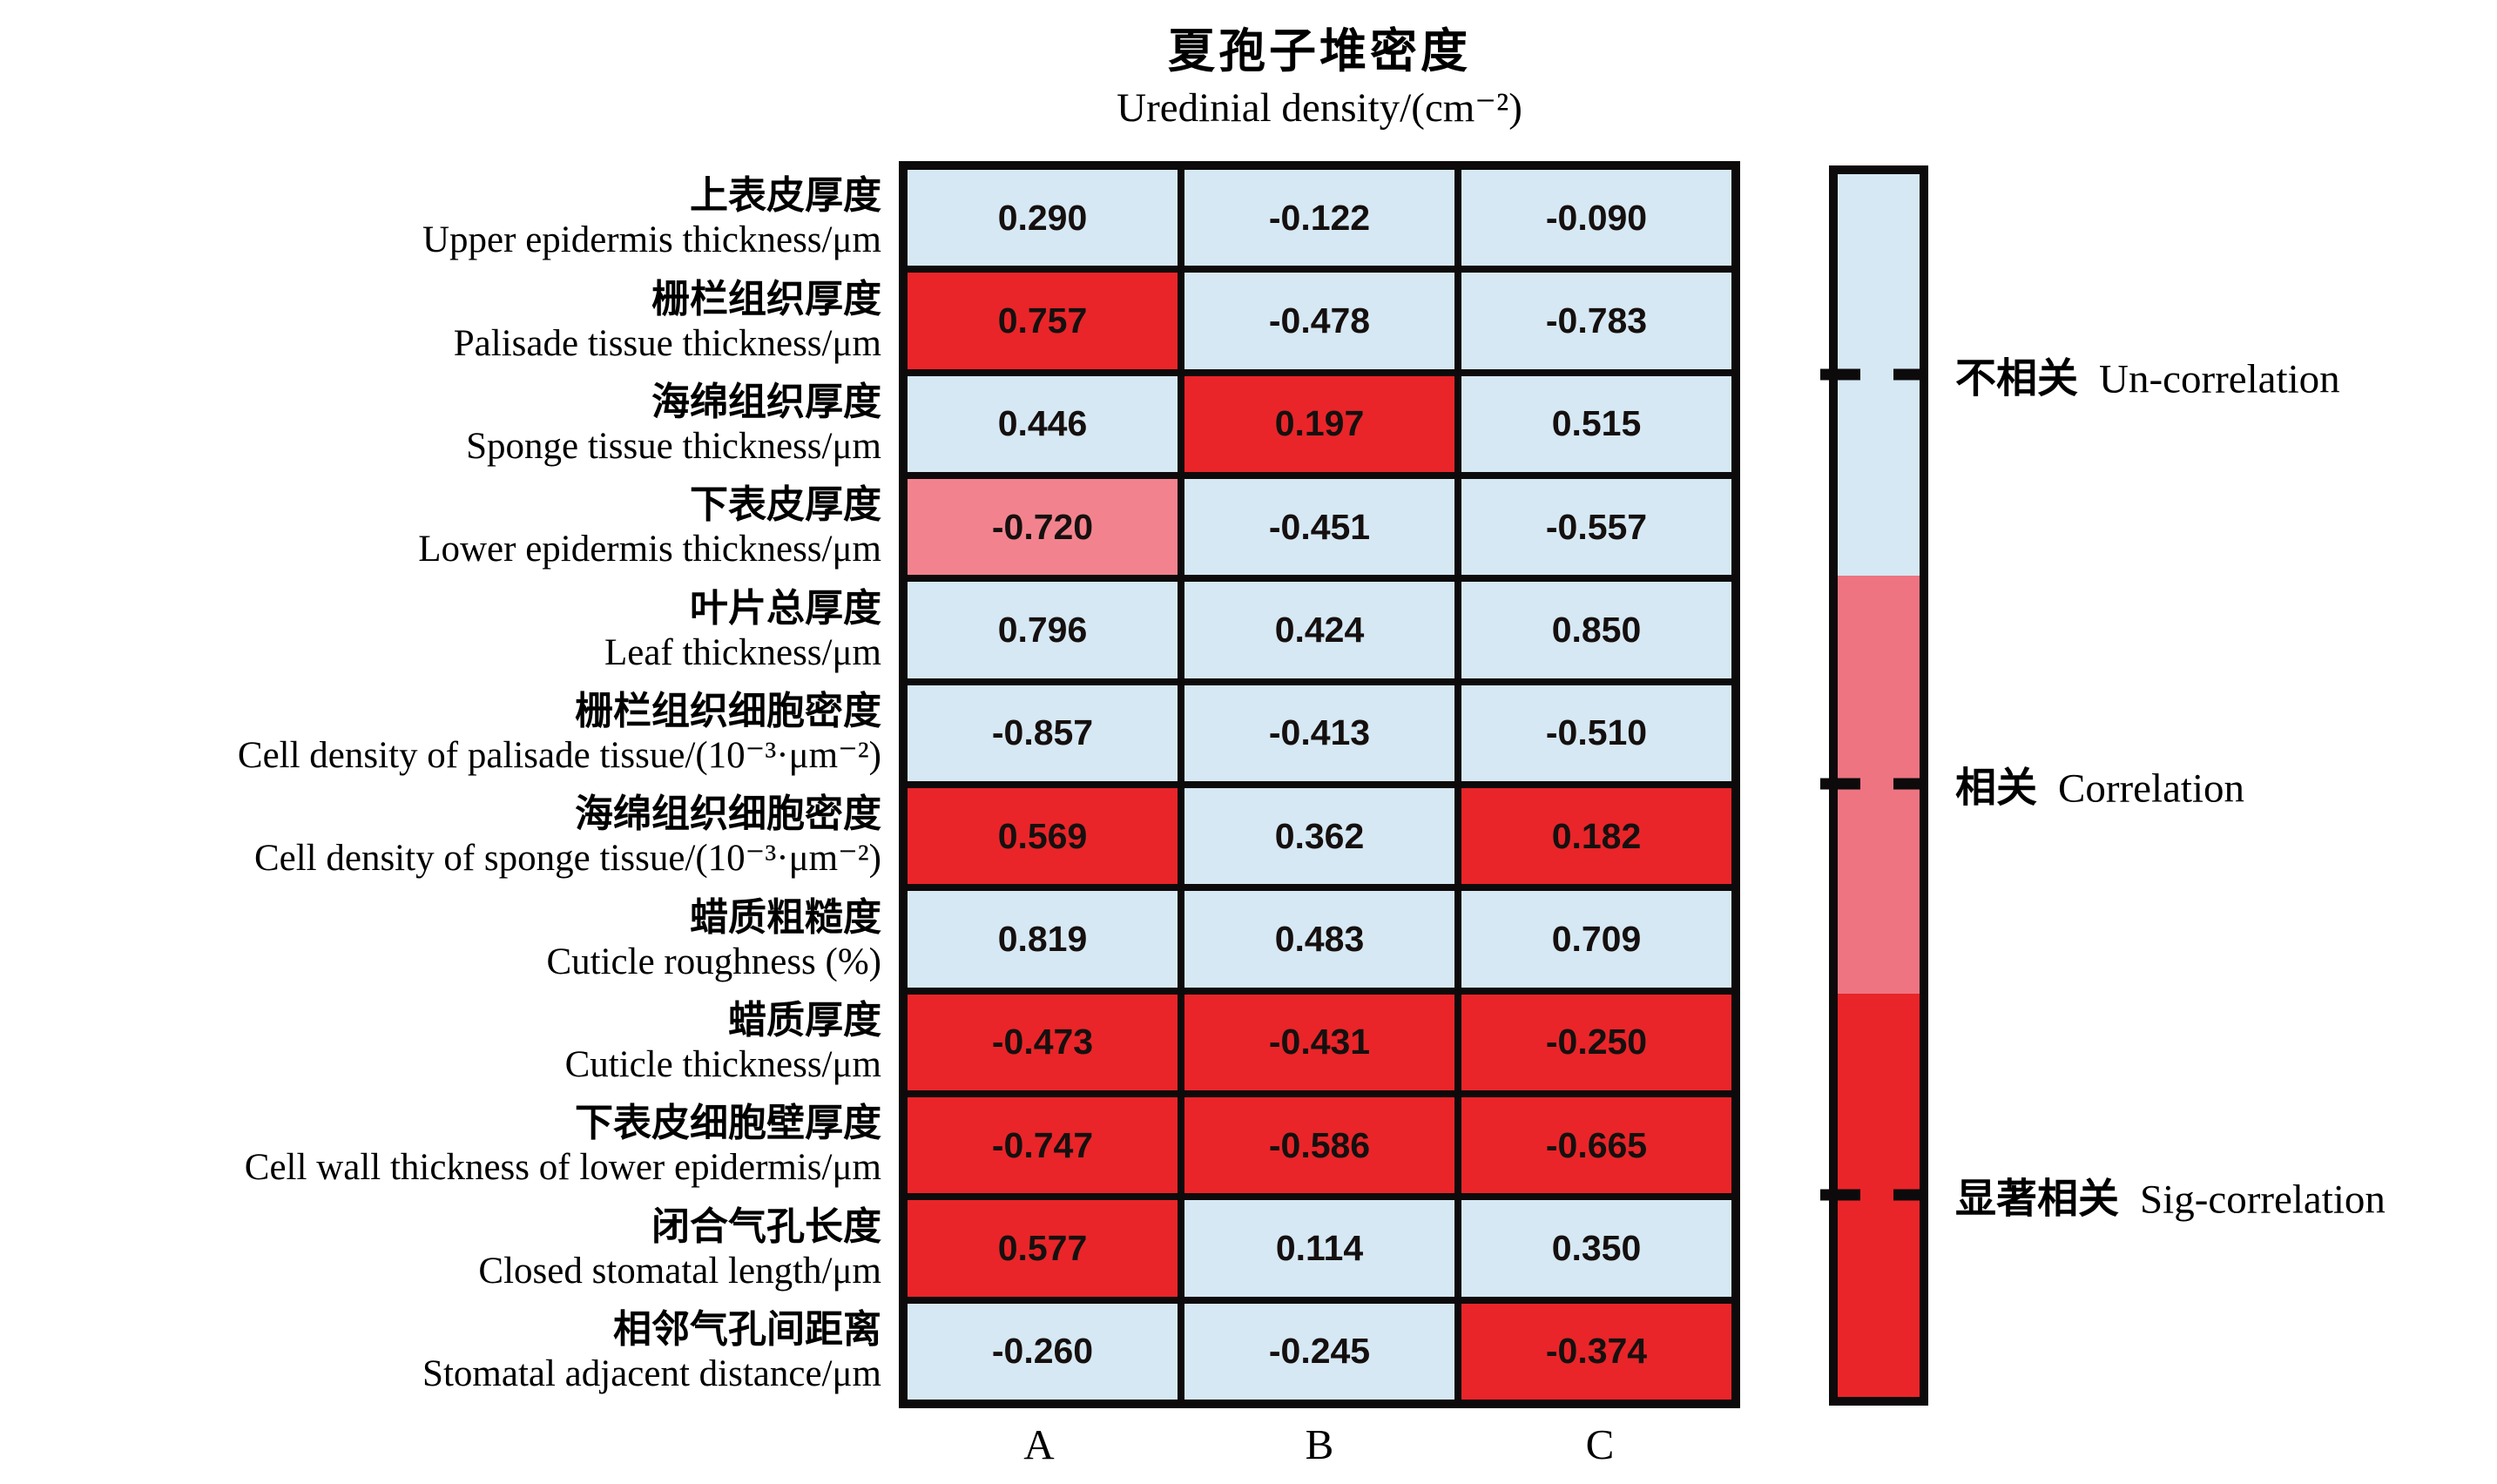  Describe the element at coordinates (1319, 630) in the screenshot. I see `heatmap-cell-B-row5: 0.424` at that location.